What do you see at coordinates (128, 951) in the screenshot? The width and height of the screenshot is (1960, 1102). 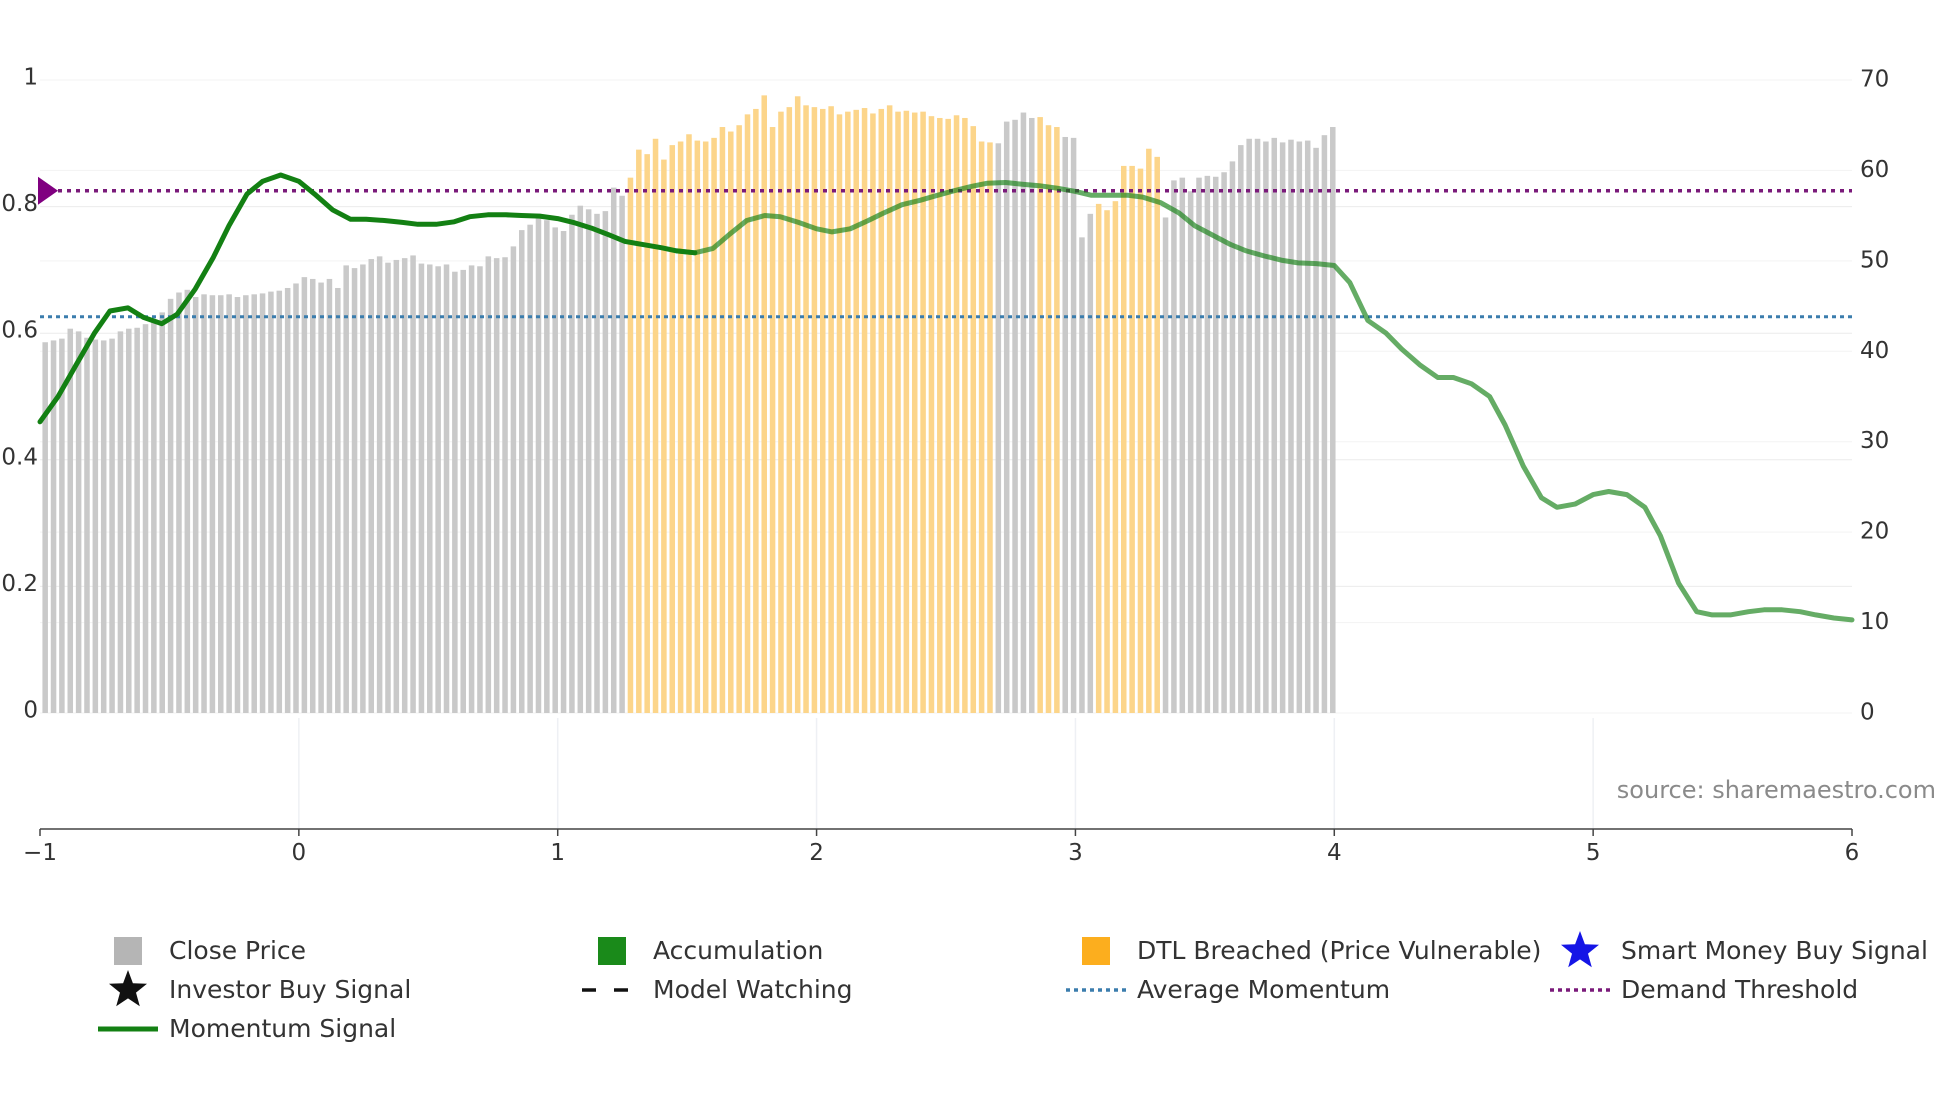 I see `legend-swatch-close-price` at bounding box center [128, 951].